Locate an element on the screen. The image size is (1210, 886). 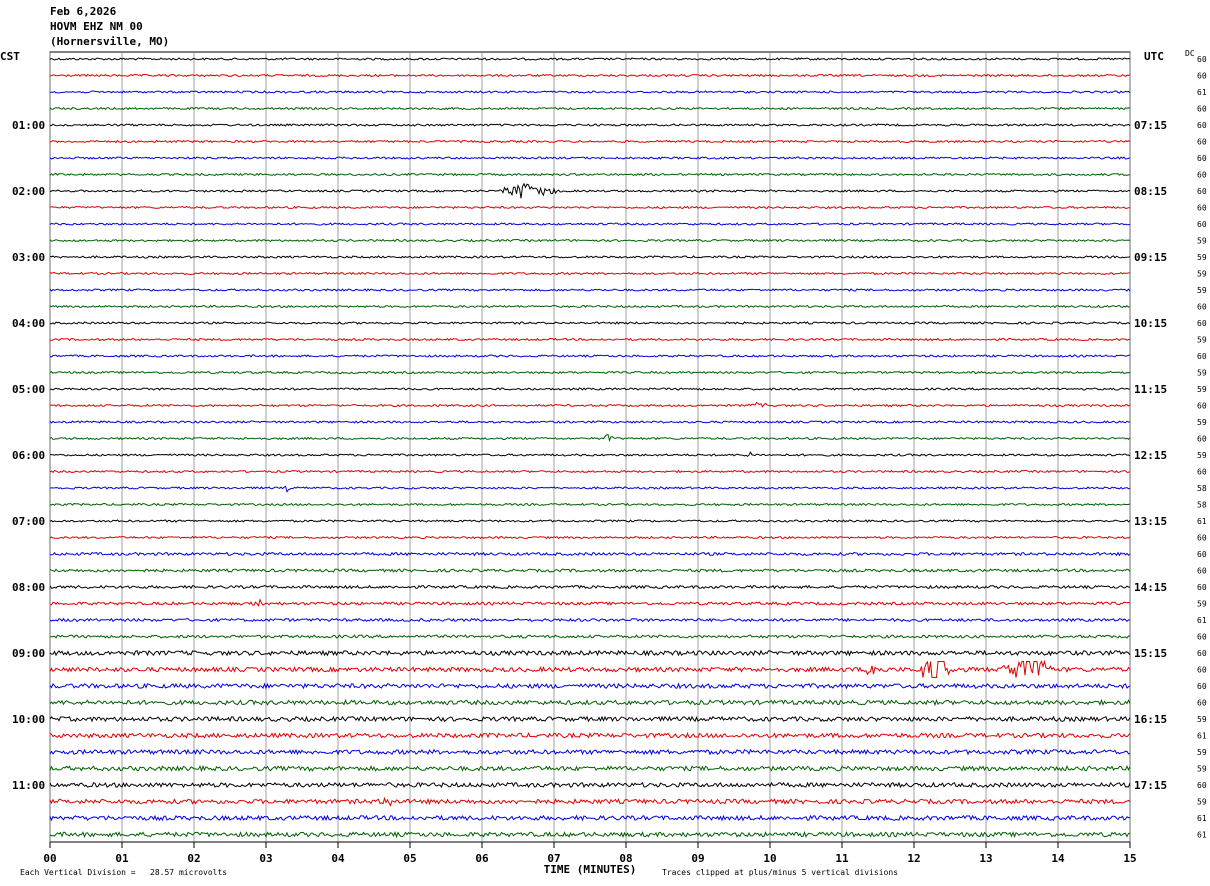
right-hour-label: 09:15 is located at coordinates (1150, 257).